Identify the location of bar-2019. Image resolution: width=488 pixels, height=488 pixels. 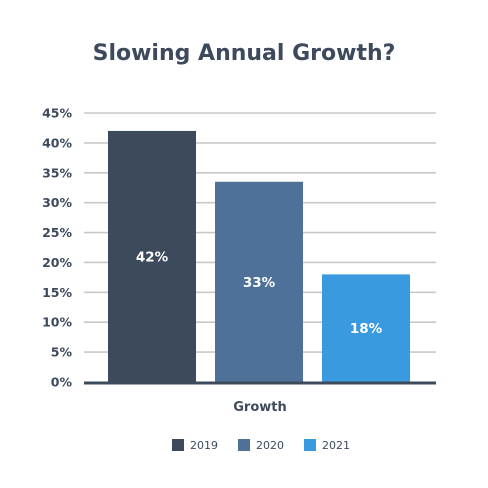
(152, 256).